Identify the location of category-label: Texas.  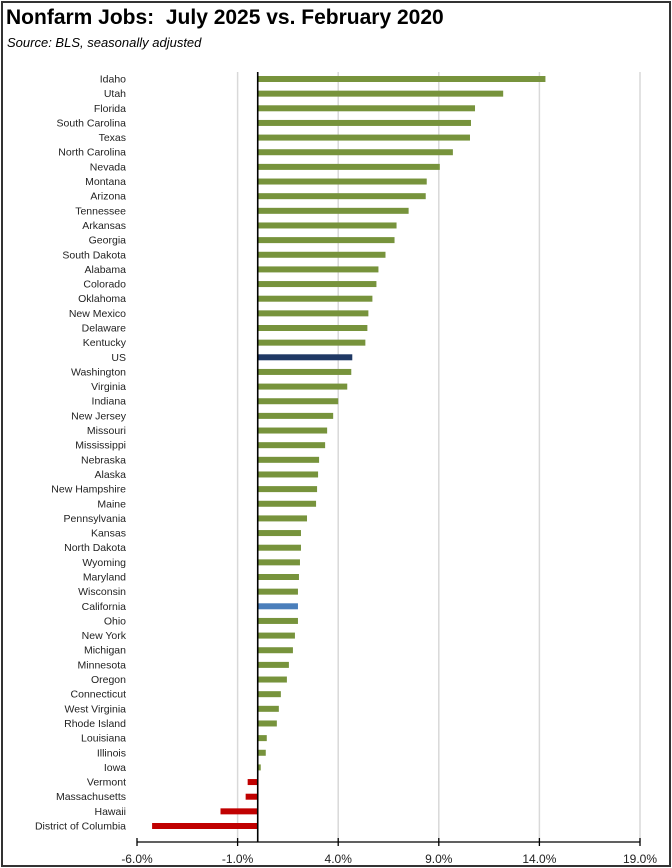
(112, 138).